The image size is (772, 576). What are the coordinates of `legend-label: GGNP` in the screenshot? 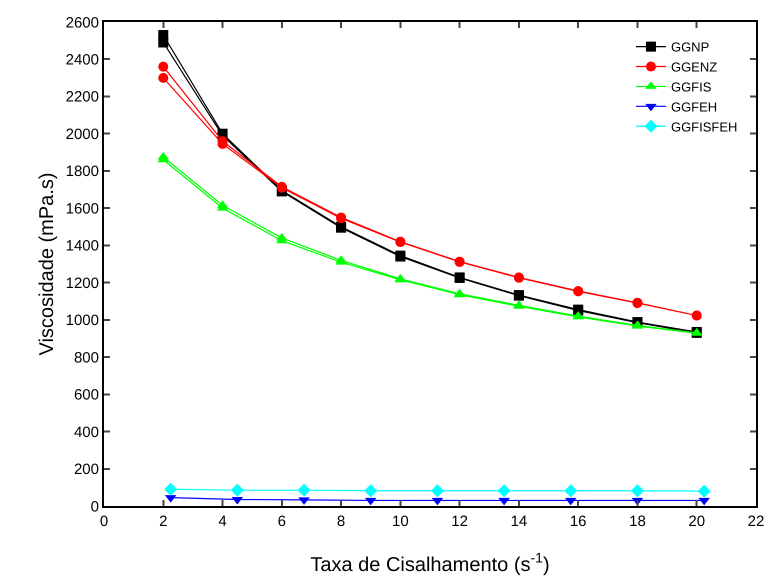 It's located at (690, 47).